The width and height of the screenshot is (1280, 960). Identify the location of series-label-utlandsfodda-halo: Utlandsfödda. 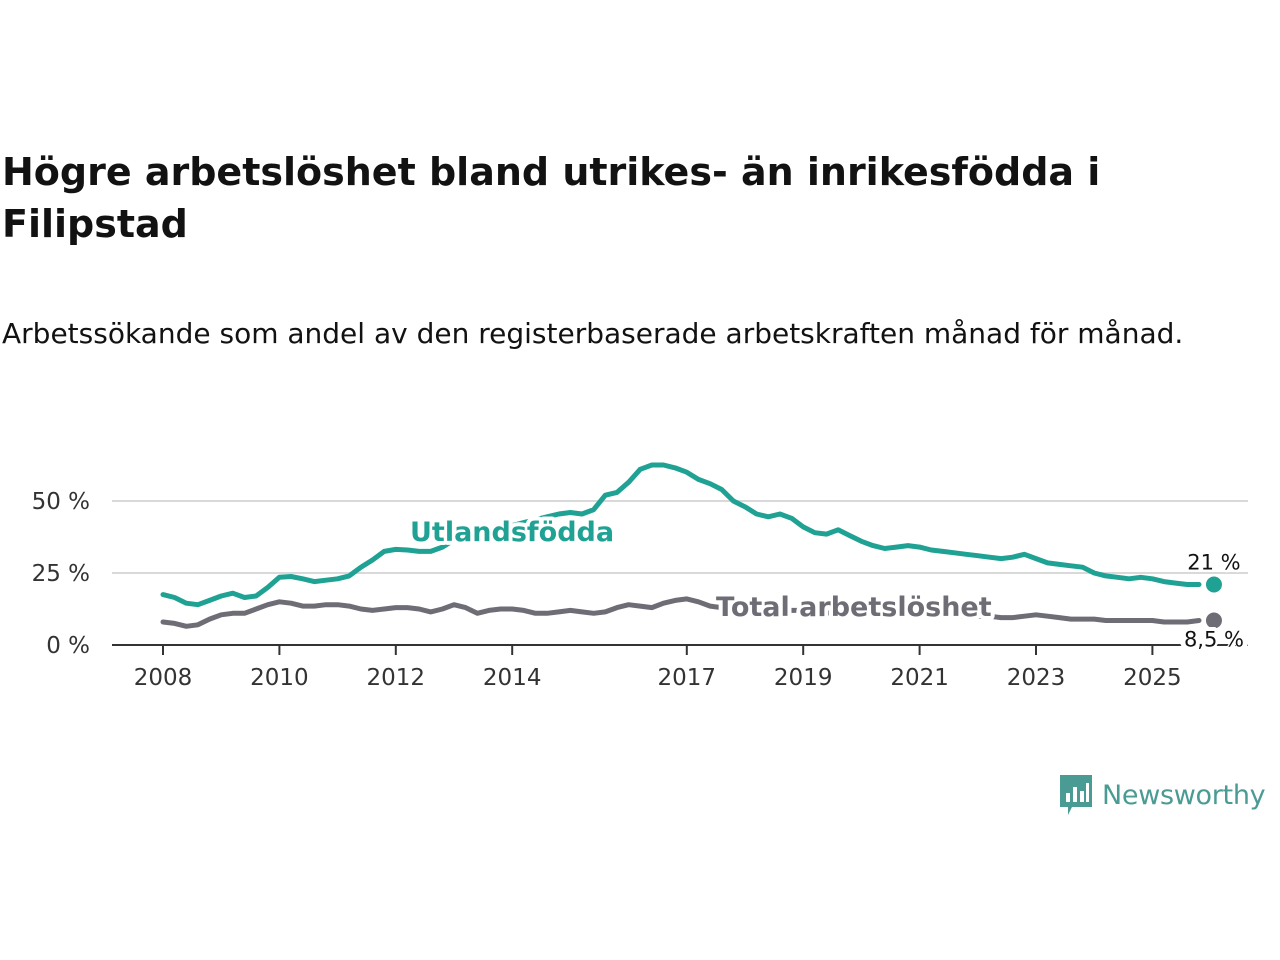
(512, 532).